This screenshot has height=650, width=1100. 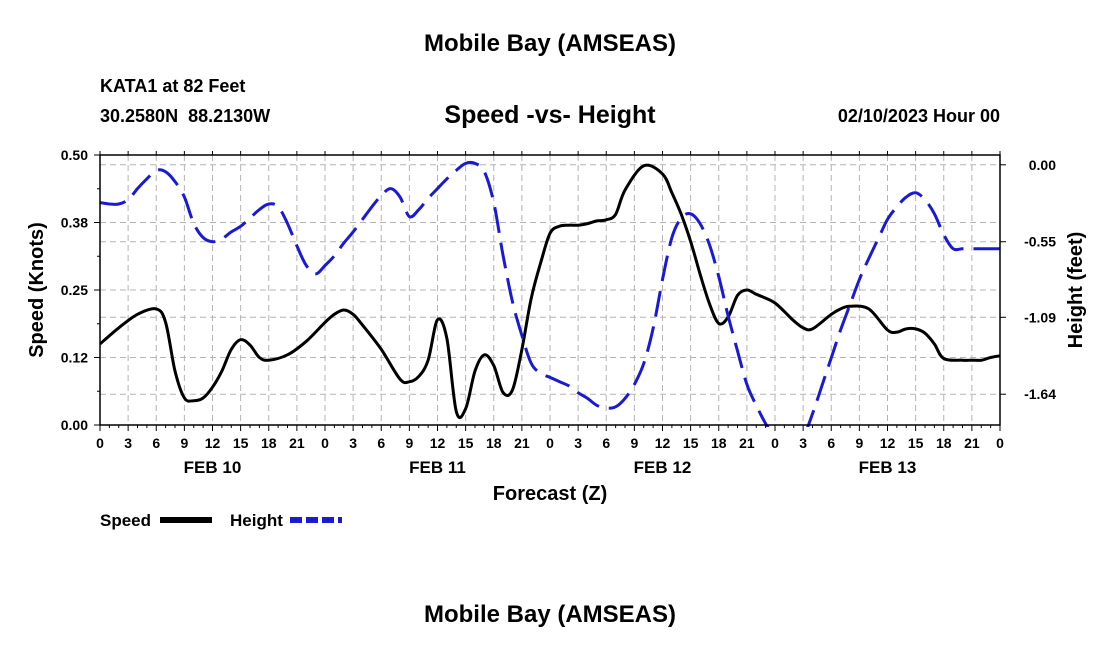 I want to click on coordinates-label: 30.2580N 88.2130W, so click(x=185, y=116).